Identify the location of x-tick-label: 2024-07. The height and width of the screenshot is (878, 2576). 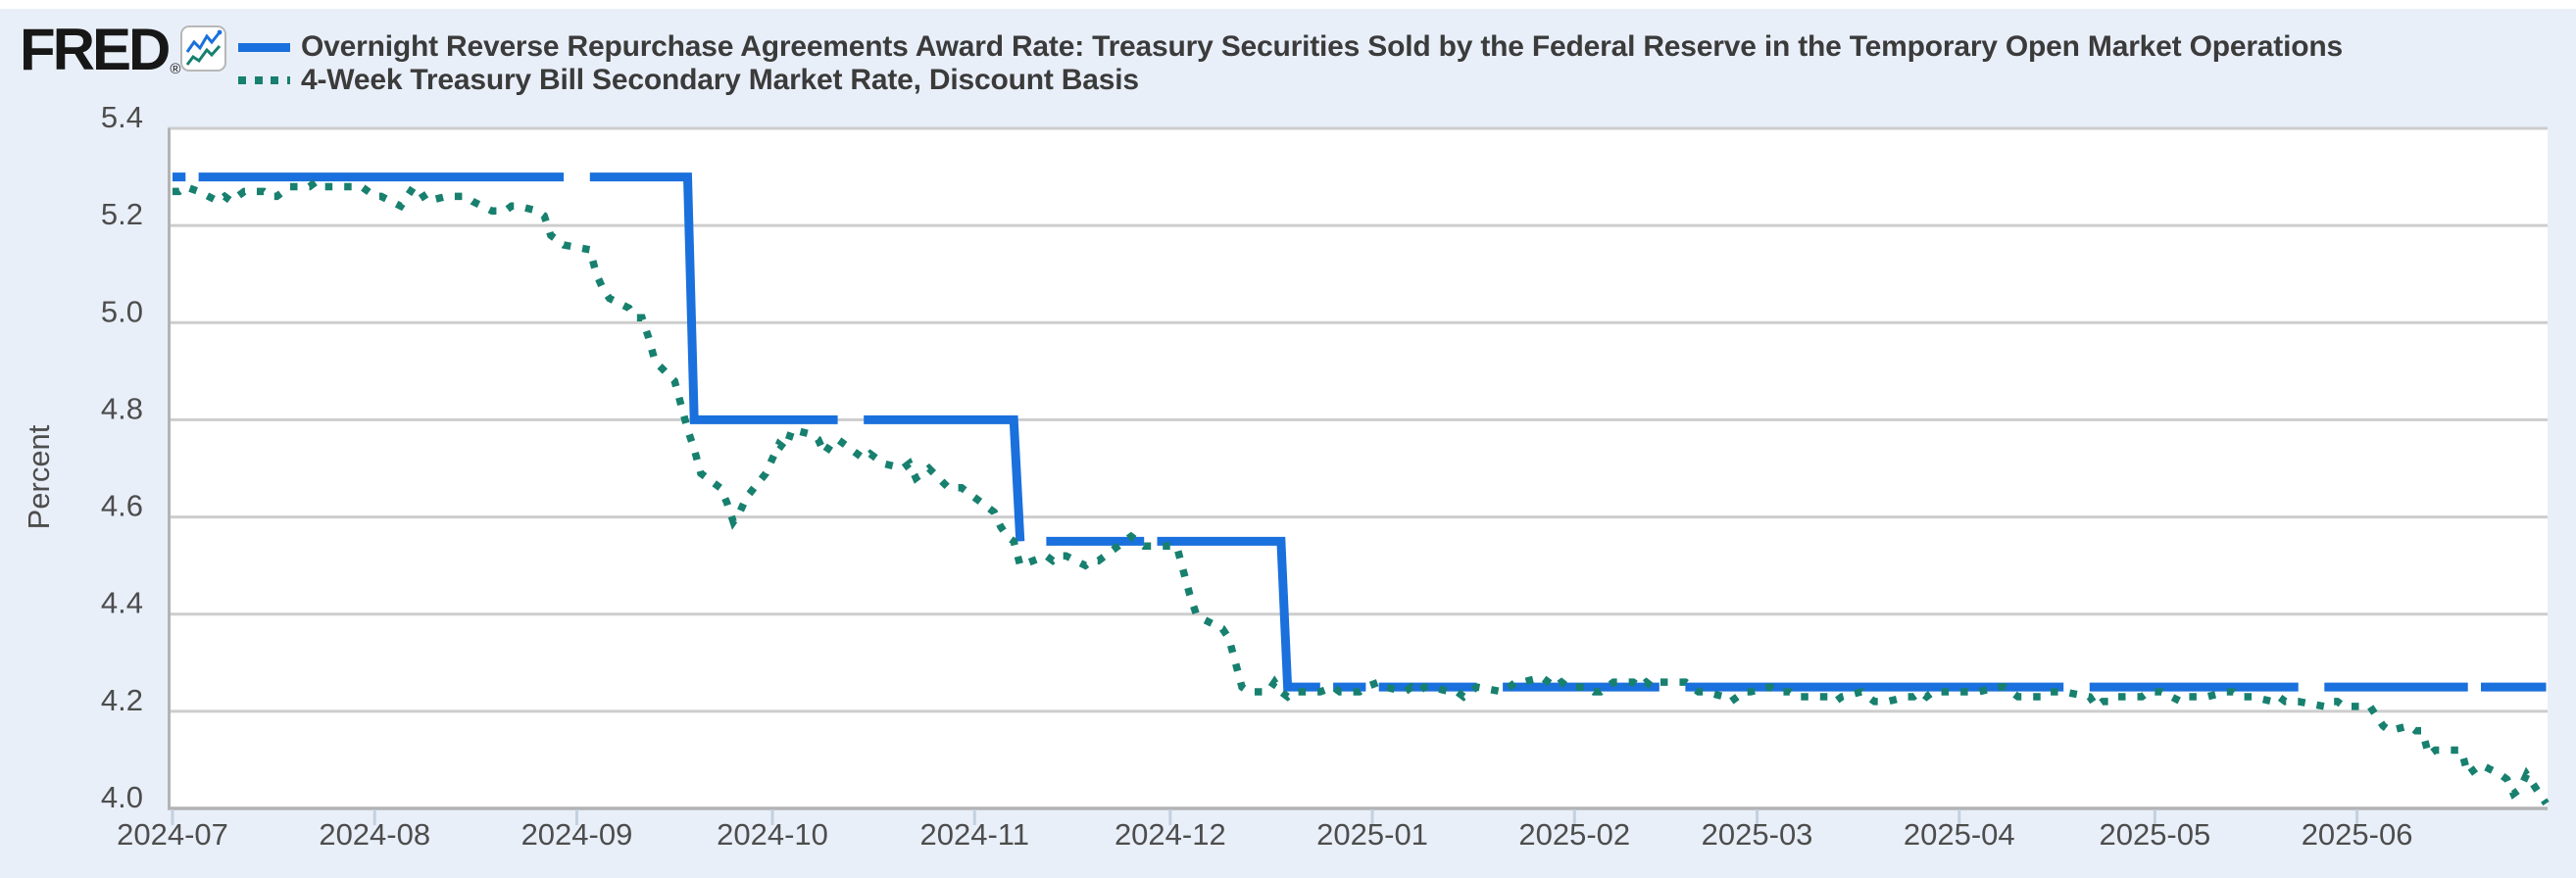
(172, 835).